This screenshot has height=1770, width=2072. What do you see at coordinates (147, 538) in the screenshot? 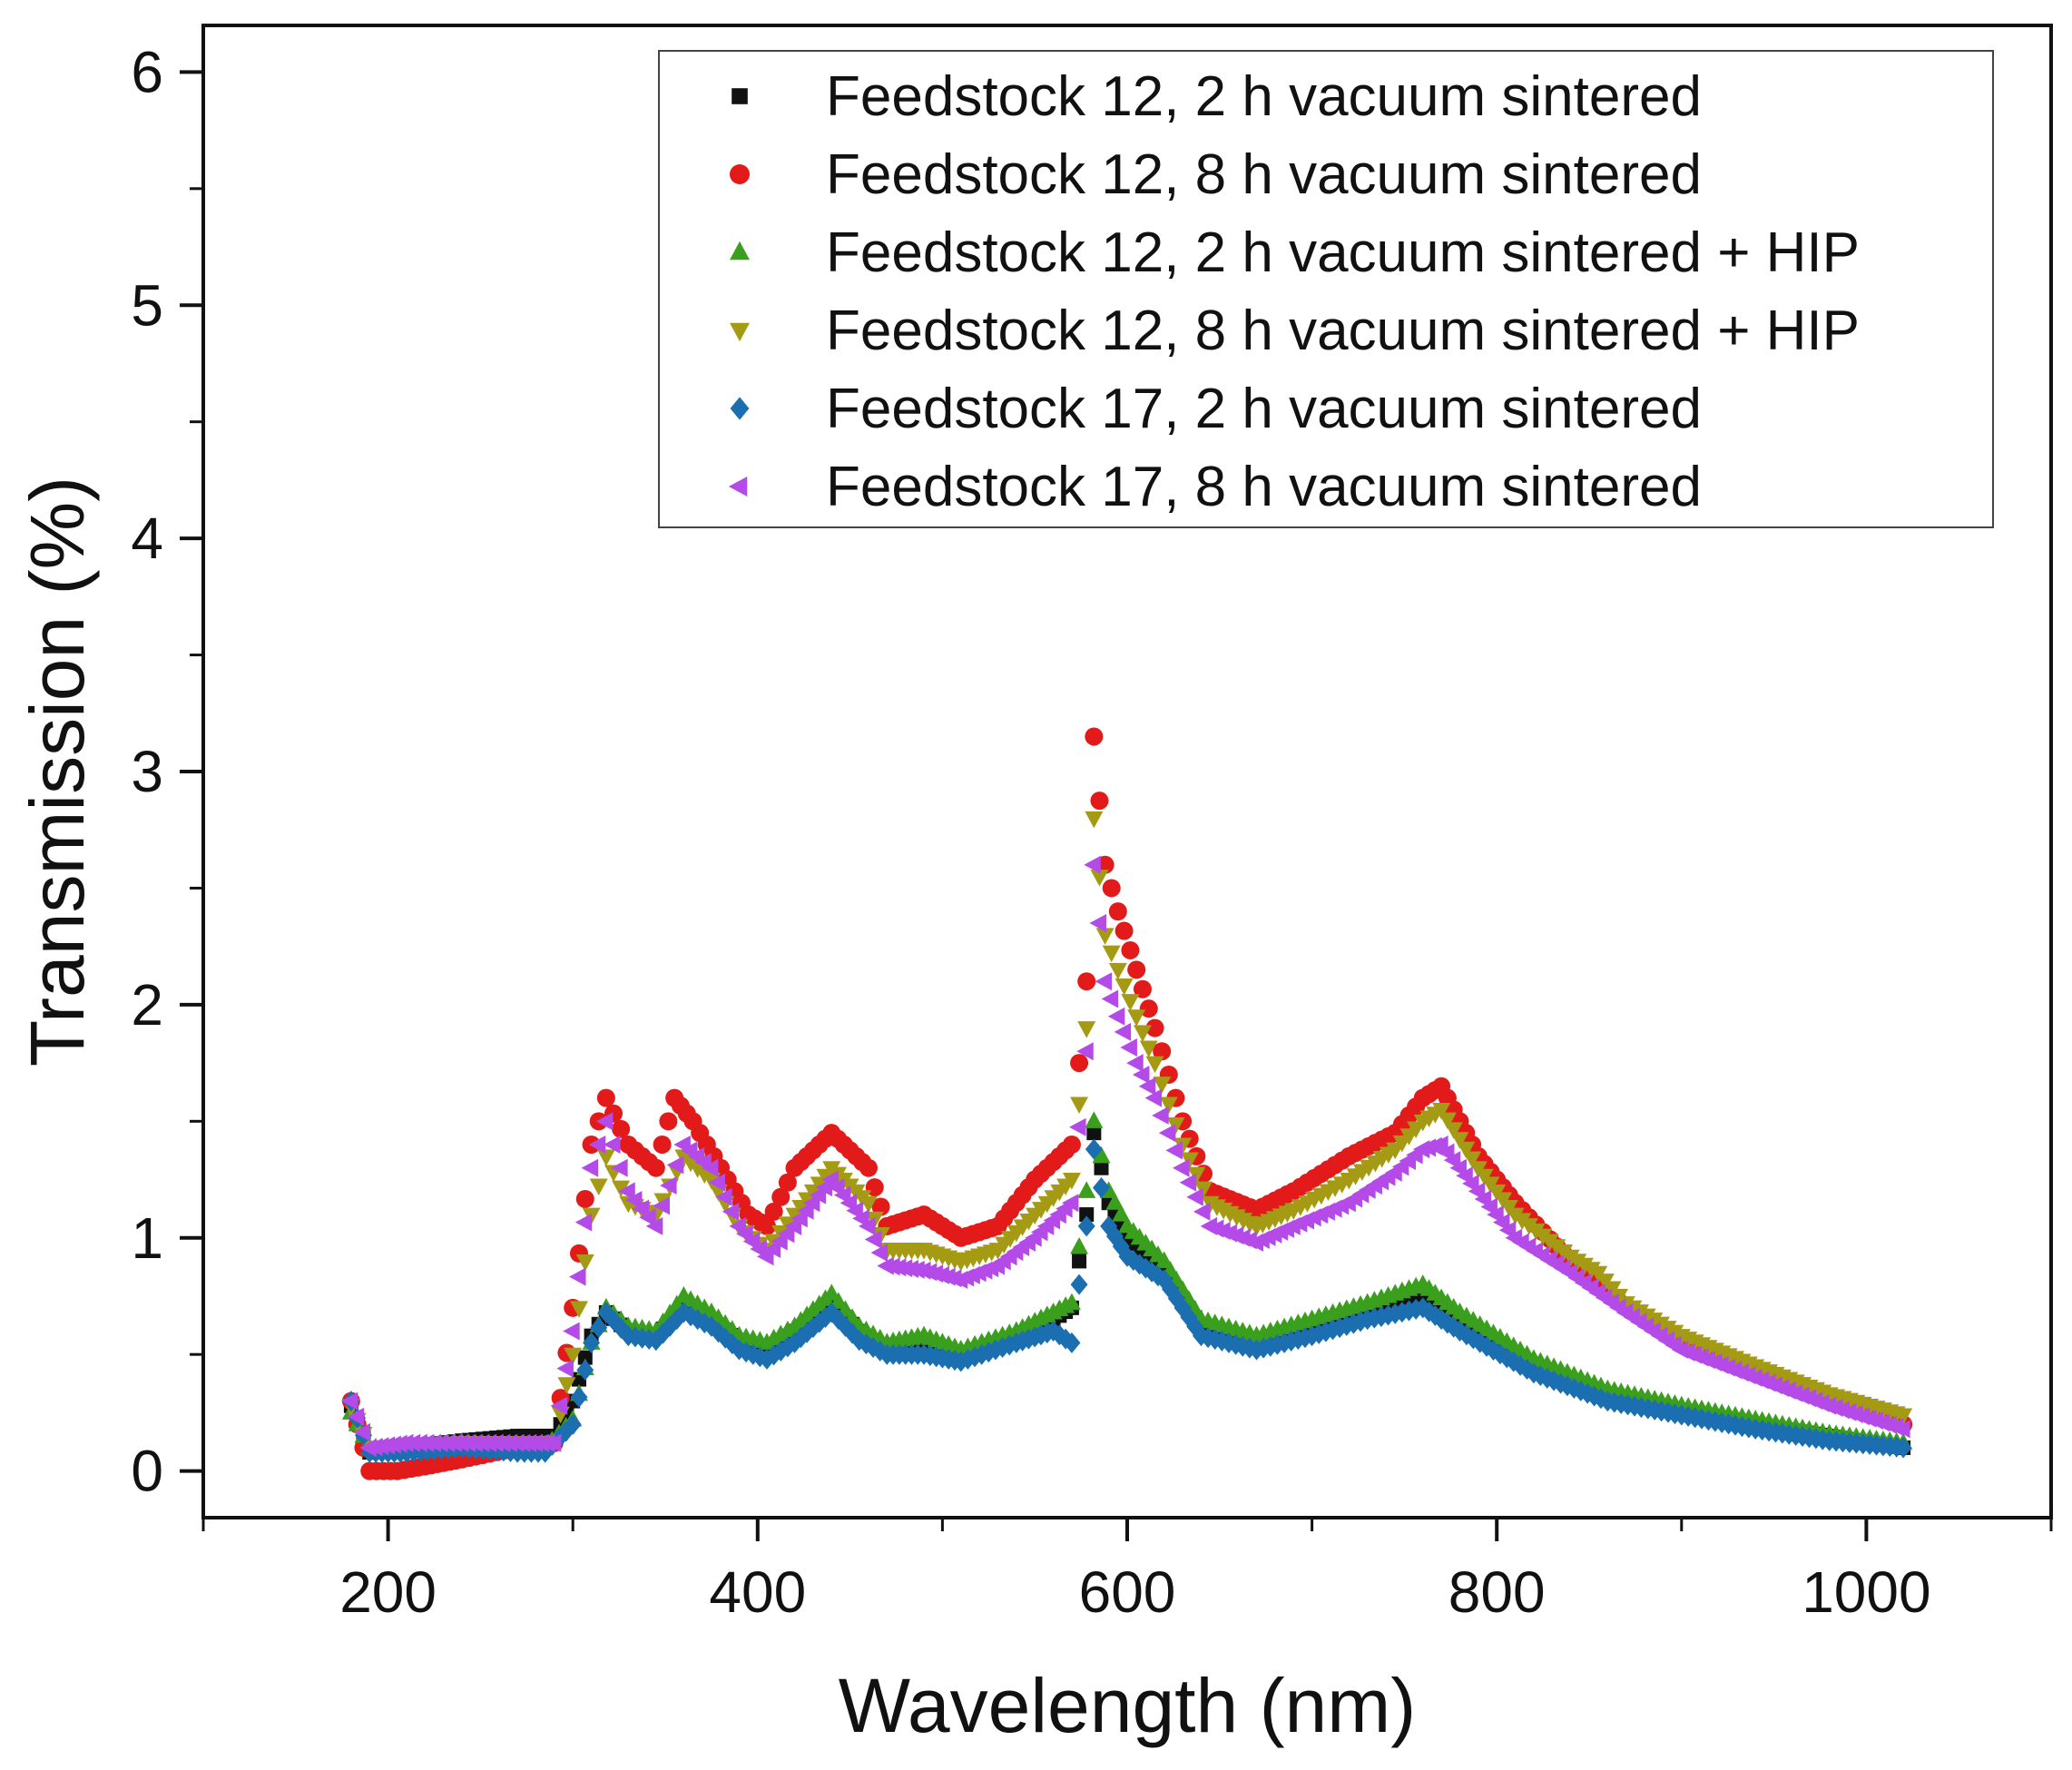
I see `y-tick-label: 4` at bounding box center [147, 538].